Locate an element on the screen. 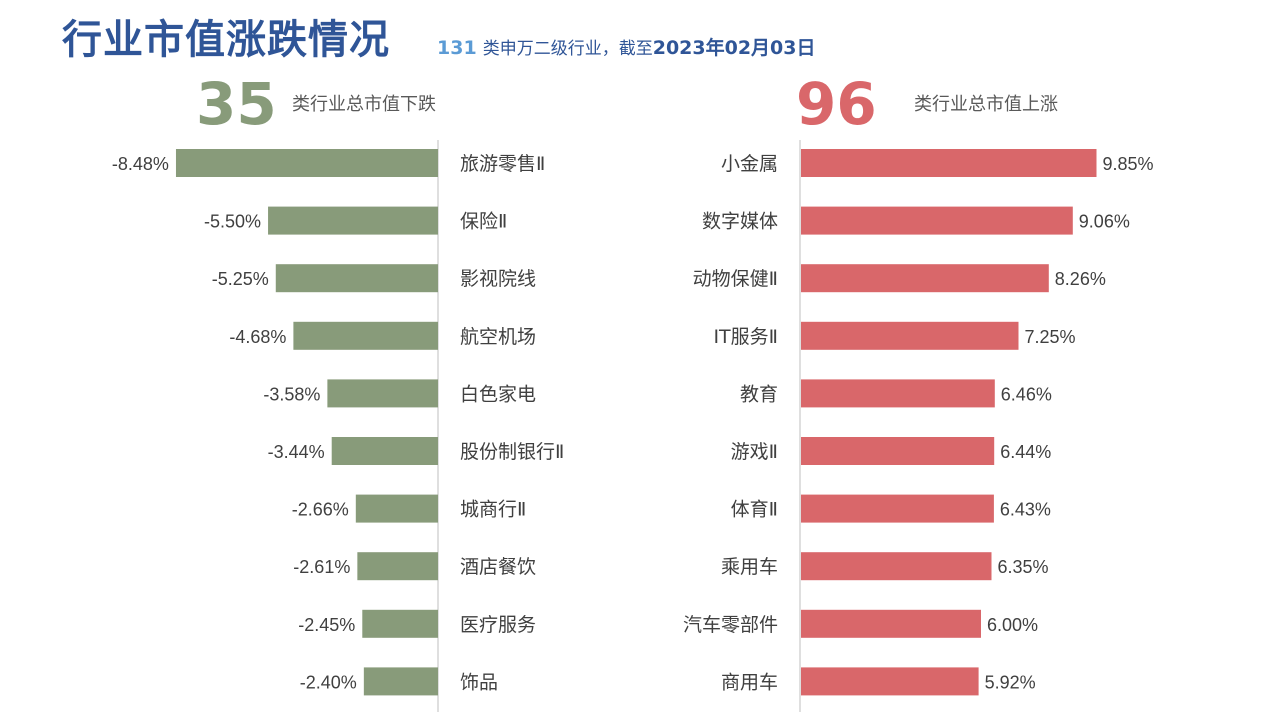 The width and height of the screenshot is (1280, 720). up-category-label: 小金属 is located at coordinates (749, 164).